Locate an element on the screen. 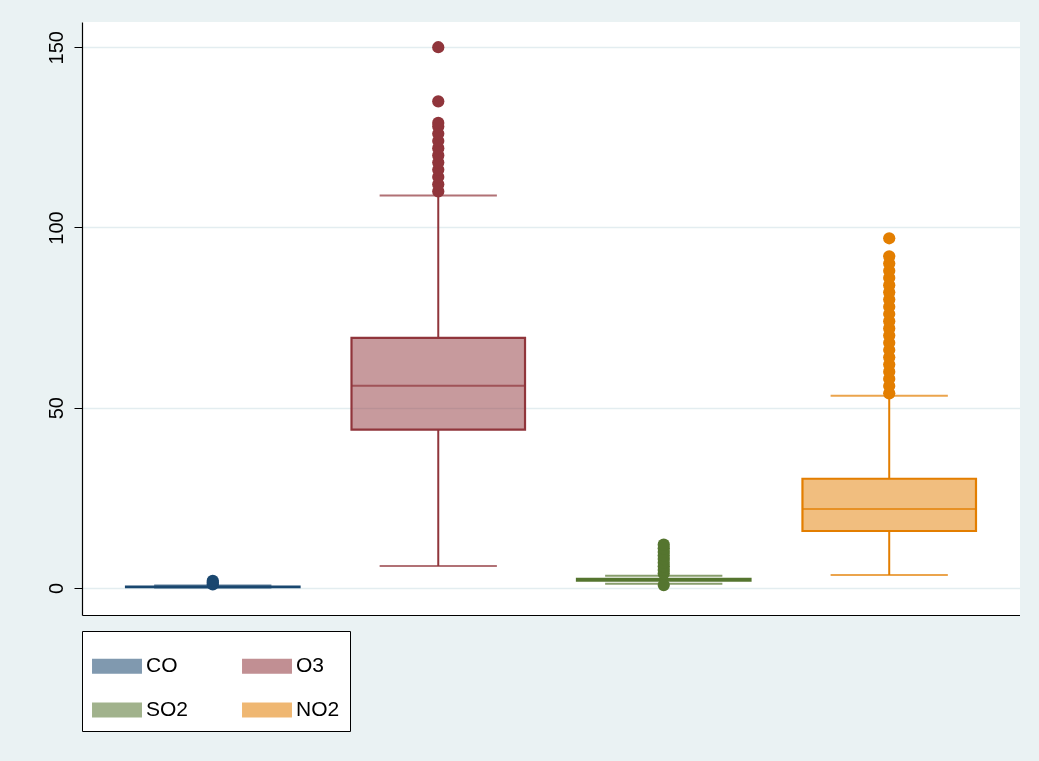 This screenshot has width=1039, height=761. legend-label: CO is located at coordinates (162, 665).